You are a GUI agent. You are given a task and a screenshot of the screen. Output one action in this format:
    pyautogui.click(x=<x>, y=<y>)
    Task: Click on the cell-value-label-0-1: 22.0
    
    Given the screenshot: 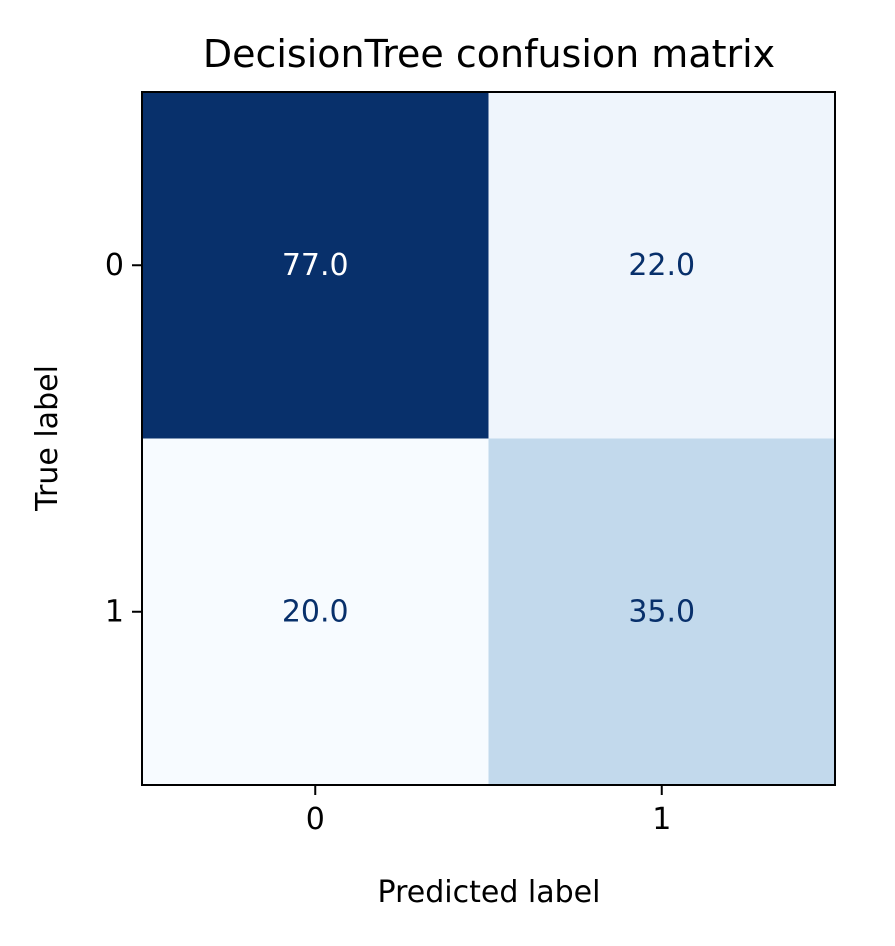 What is the action you would take?
    pyautogui.click(x=661, y=265)
    